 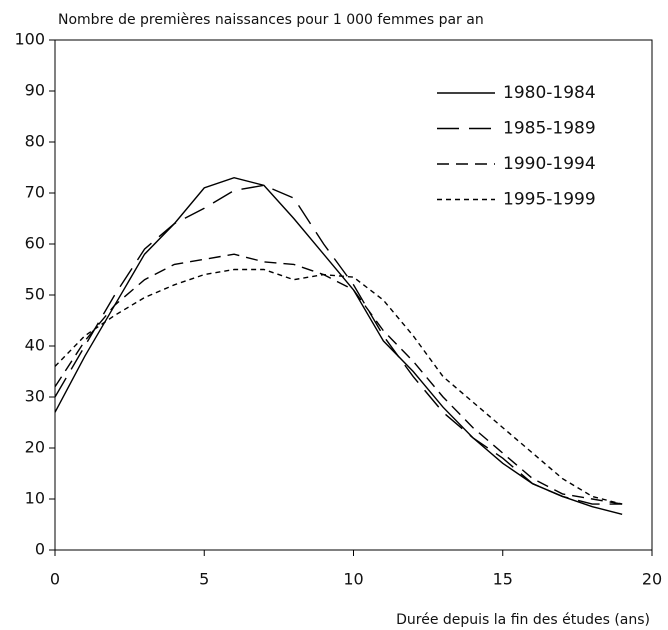 I want to click on legend-label: 1980-1984, so click(x=549, y=93).